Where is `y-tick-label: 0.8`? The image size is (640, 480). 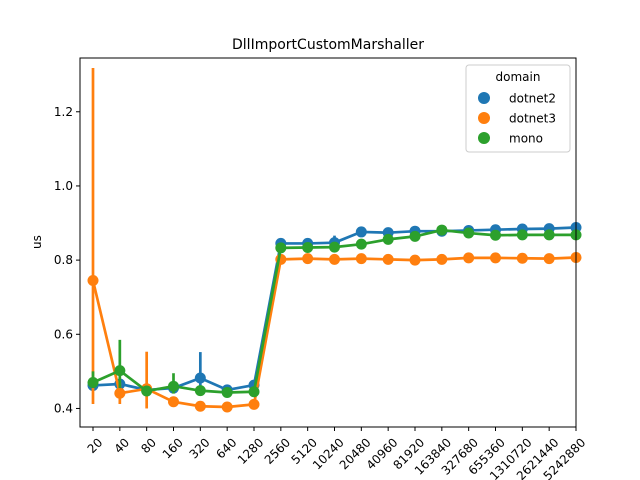
y-tick-label: 0.8 is located at coordinates (63, 260).